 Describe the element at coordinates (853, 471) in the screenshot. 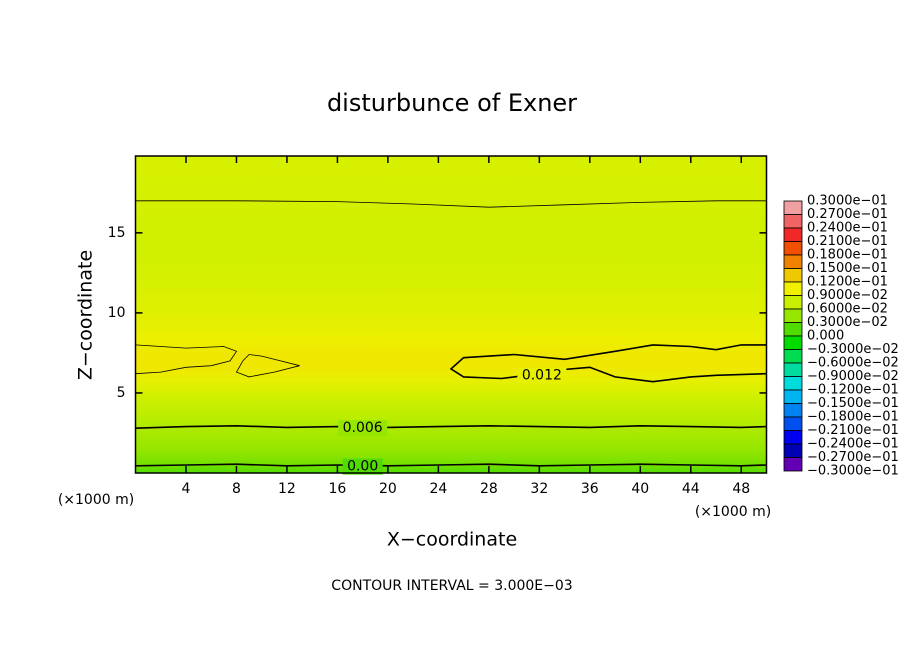

I see `colorbar-label: −0.3000e−01` at that location.